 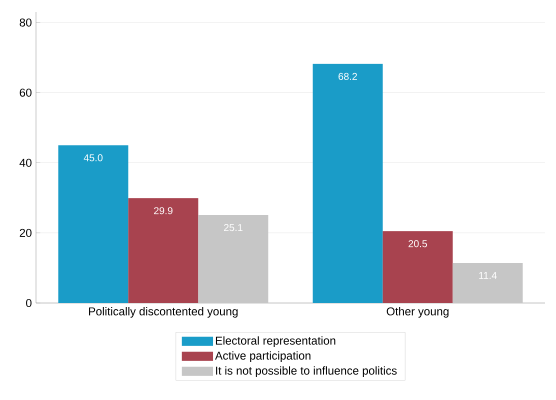 I want to click on y-tick-label: 80, so click(x=26, y=22).